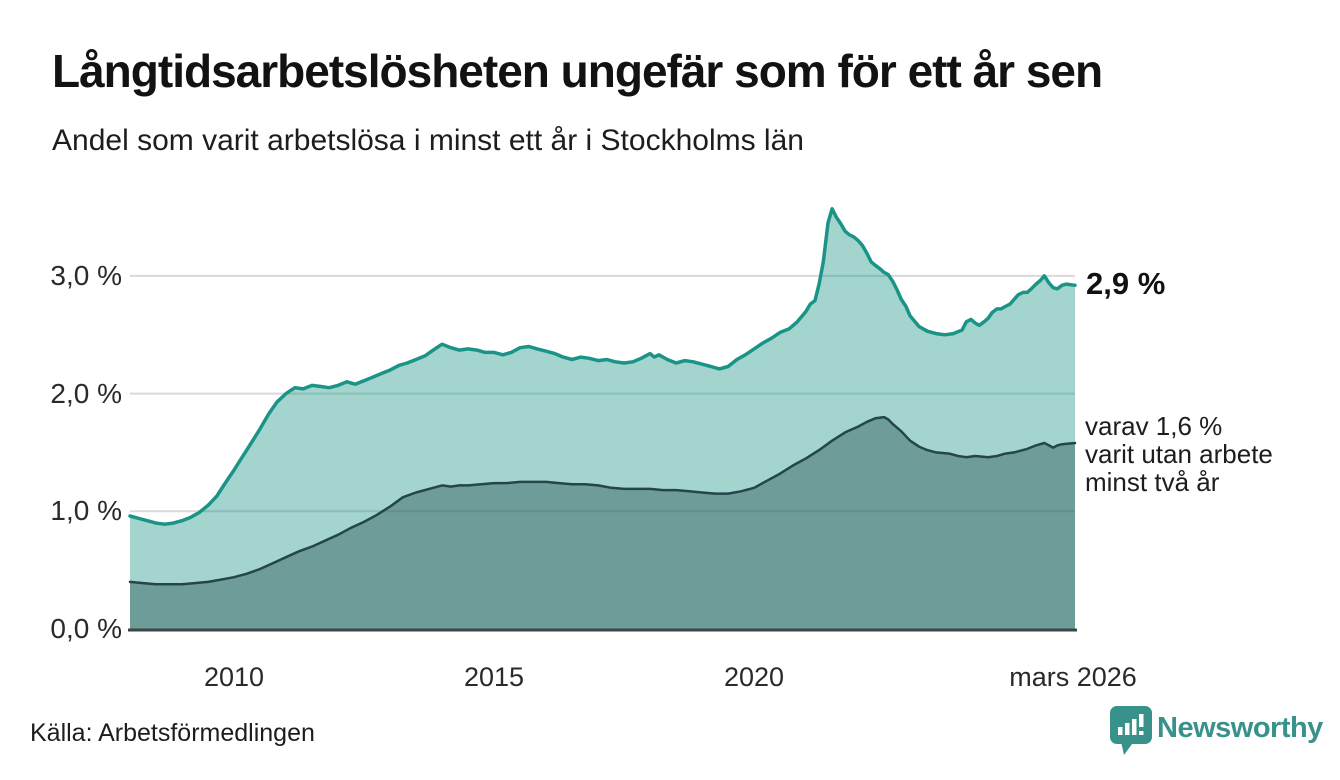 This screenshot has height=780, width=1340. Describe the element at coordinates (86, 393) in the screenshot. I see `y-axis-tick-label: 2,0 %` at that location.